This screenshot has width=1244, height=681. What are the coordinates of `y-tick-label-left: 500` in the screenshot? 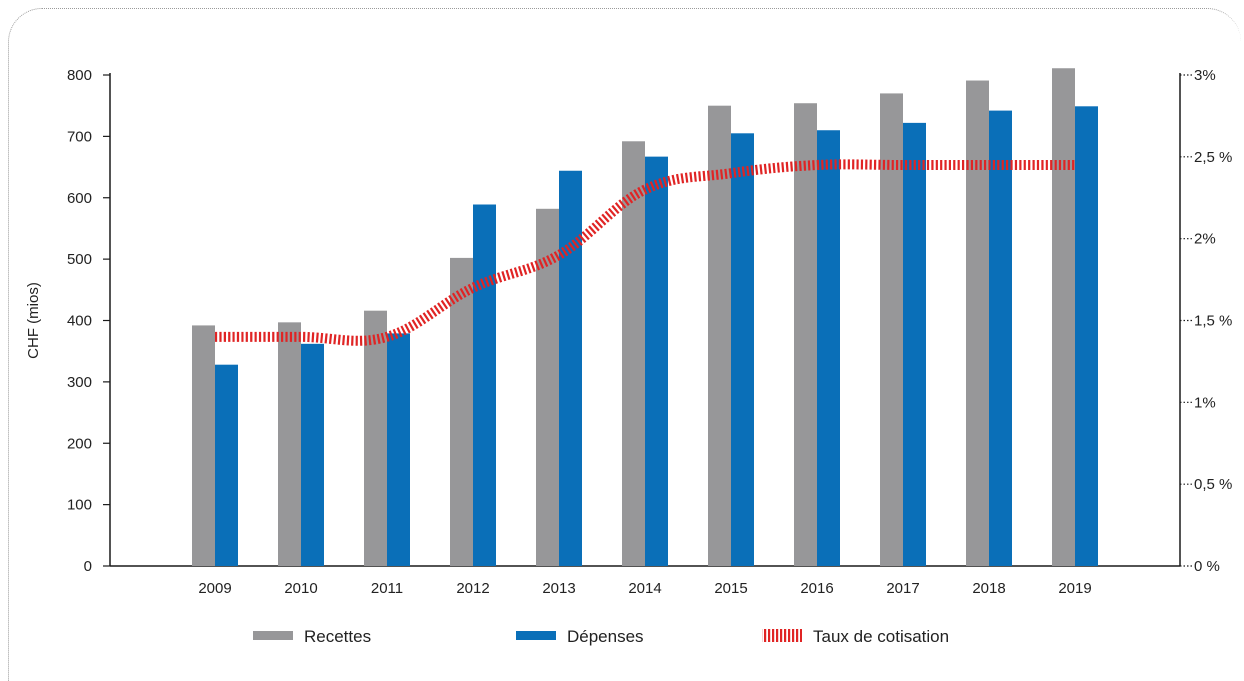 It's located at (79, 259).